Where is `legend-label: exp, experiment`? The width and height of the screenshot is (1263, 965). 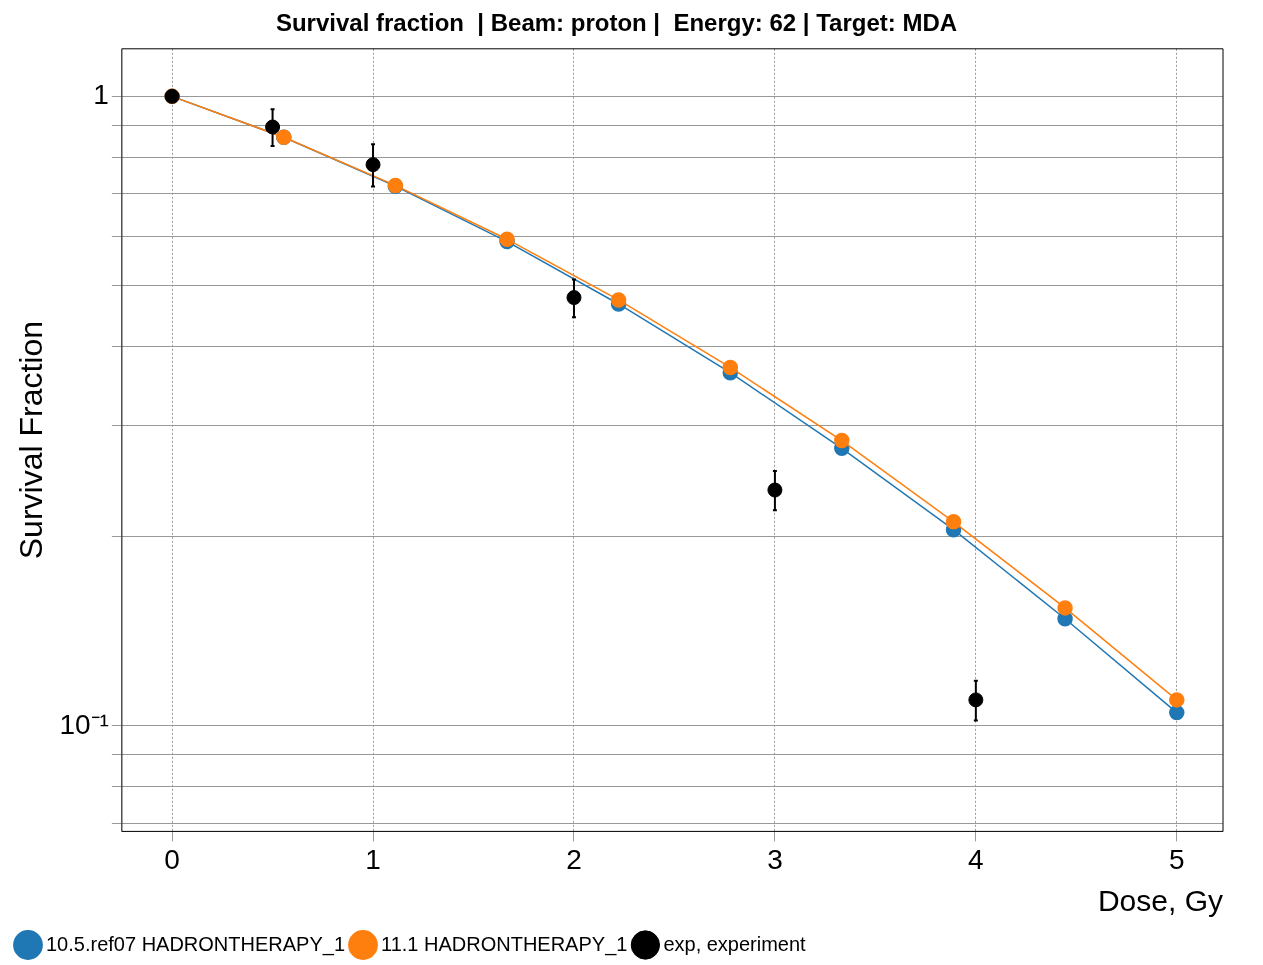 legend-label: exp, experiment is located at coordinates (735, 943).